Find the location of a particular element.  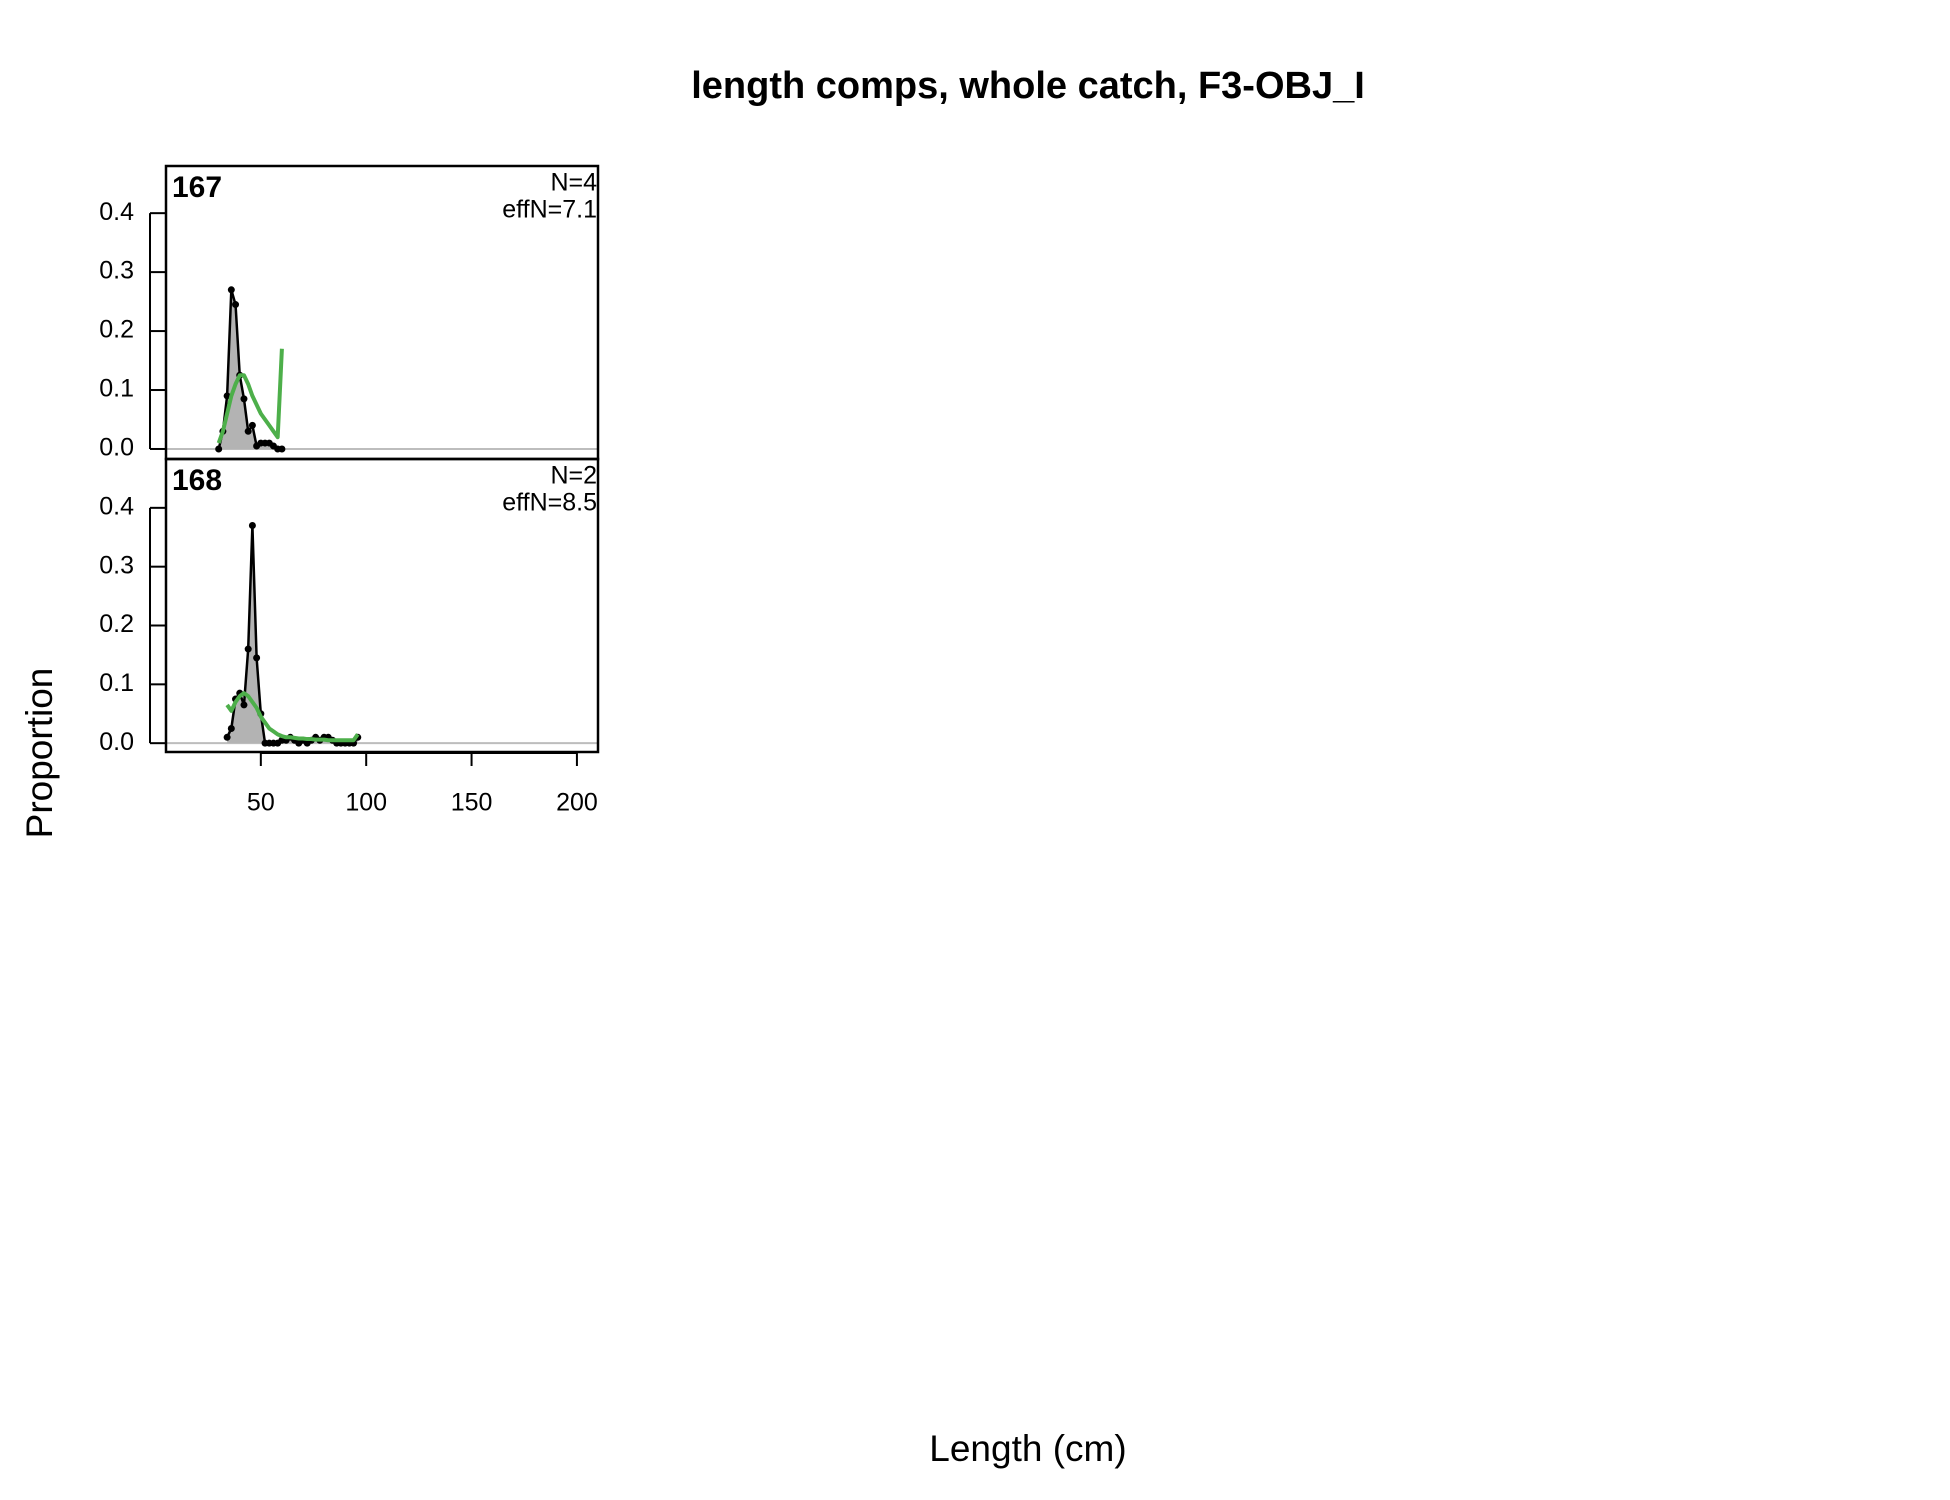

chart-title: length comps, whole catch, F3-OBJ_I is located at coordinates (1028, 86).